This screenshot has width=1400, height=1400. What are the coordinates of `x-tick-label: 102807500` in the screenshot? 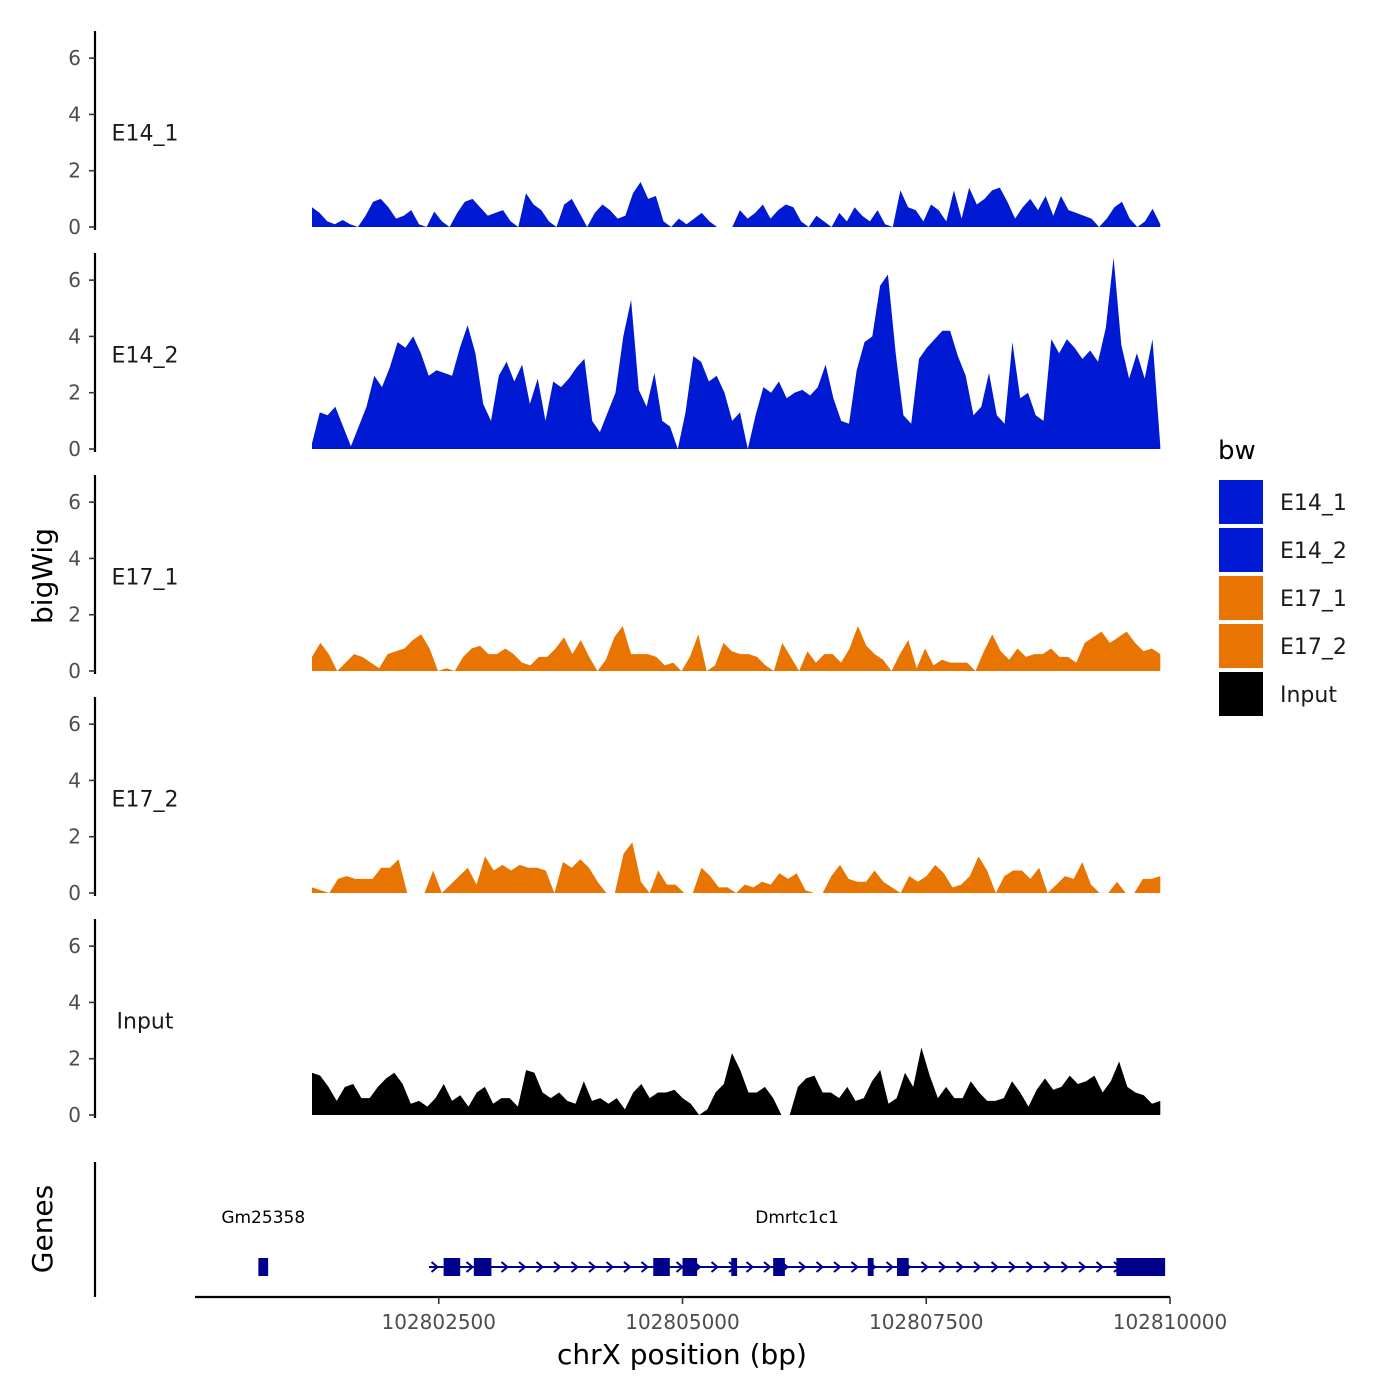 It's located at (926, 1322).